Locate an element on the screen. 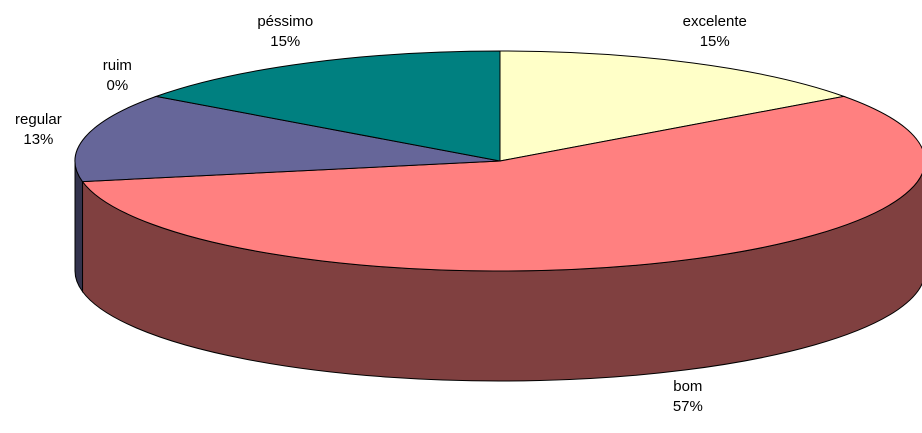 The image size is (922, 433). category-label: bom is located at coordinates (687, 386).